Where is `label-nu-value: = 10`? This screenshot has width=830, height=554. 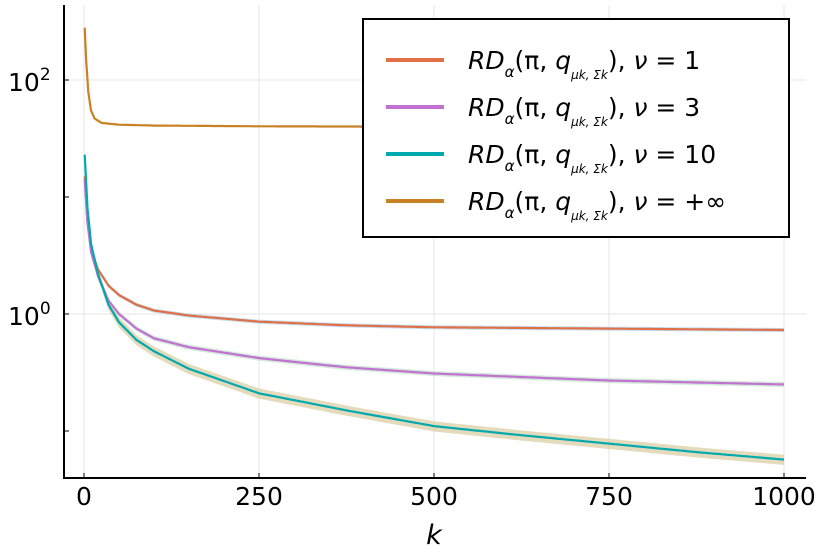
label-nu-value: = 10 is located at coordinates (682, 154).